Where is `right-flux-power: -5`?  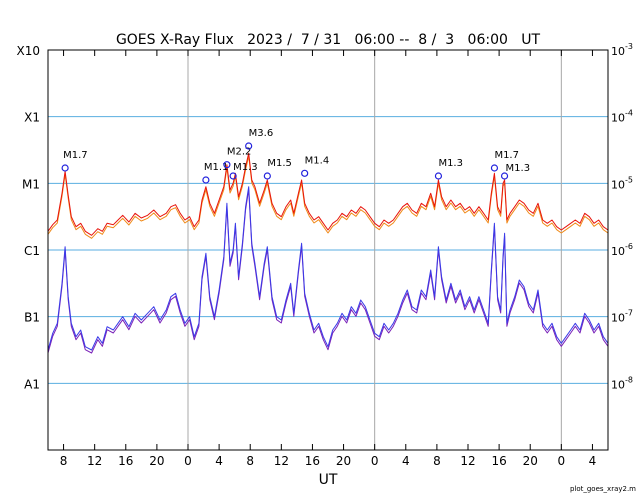
right-flux-power: -5 is located at coordinates (629, 179).